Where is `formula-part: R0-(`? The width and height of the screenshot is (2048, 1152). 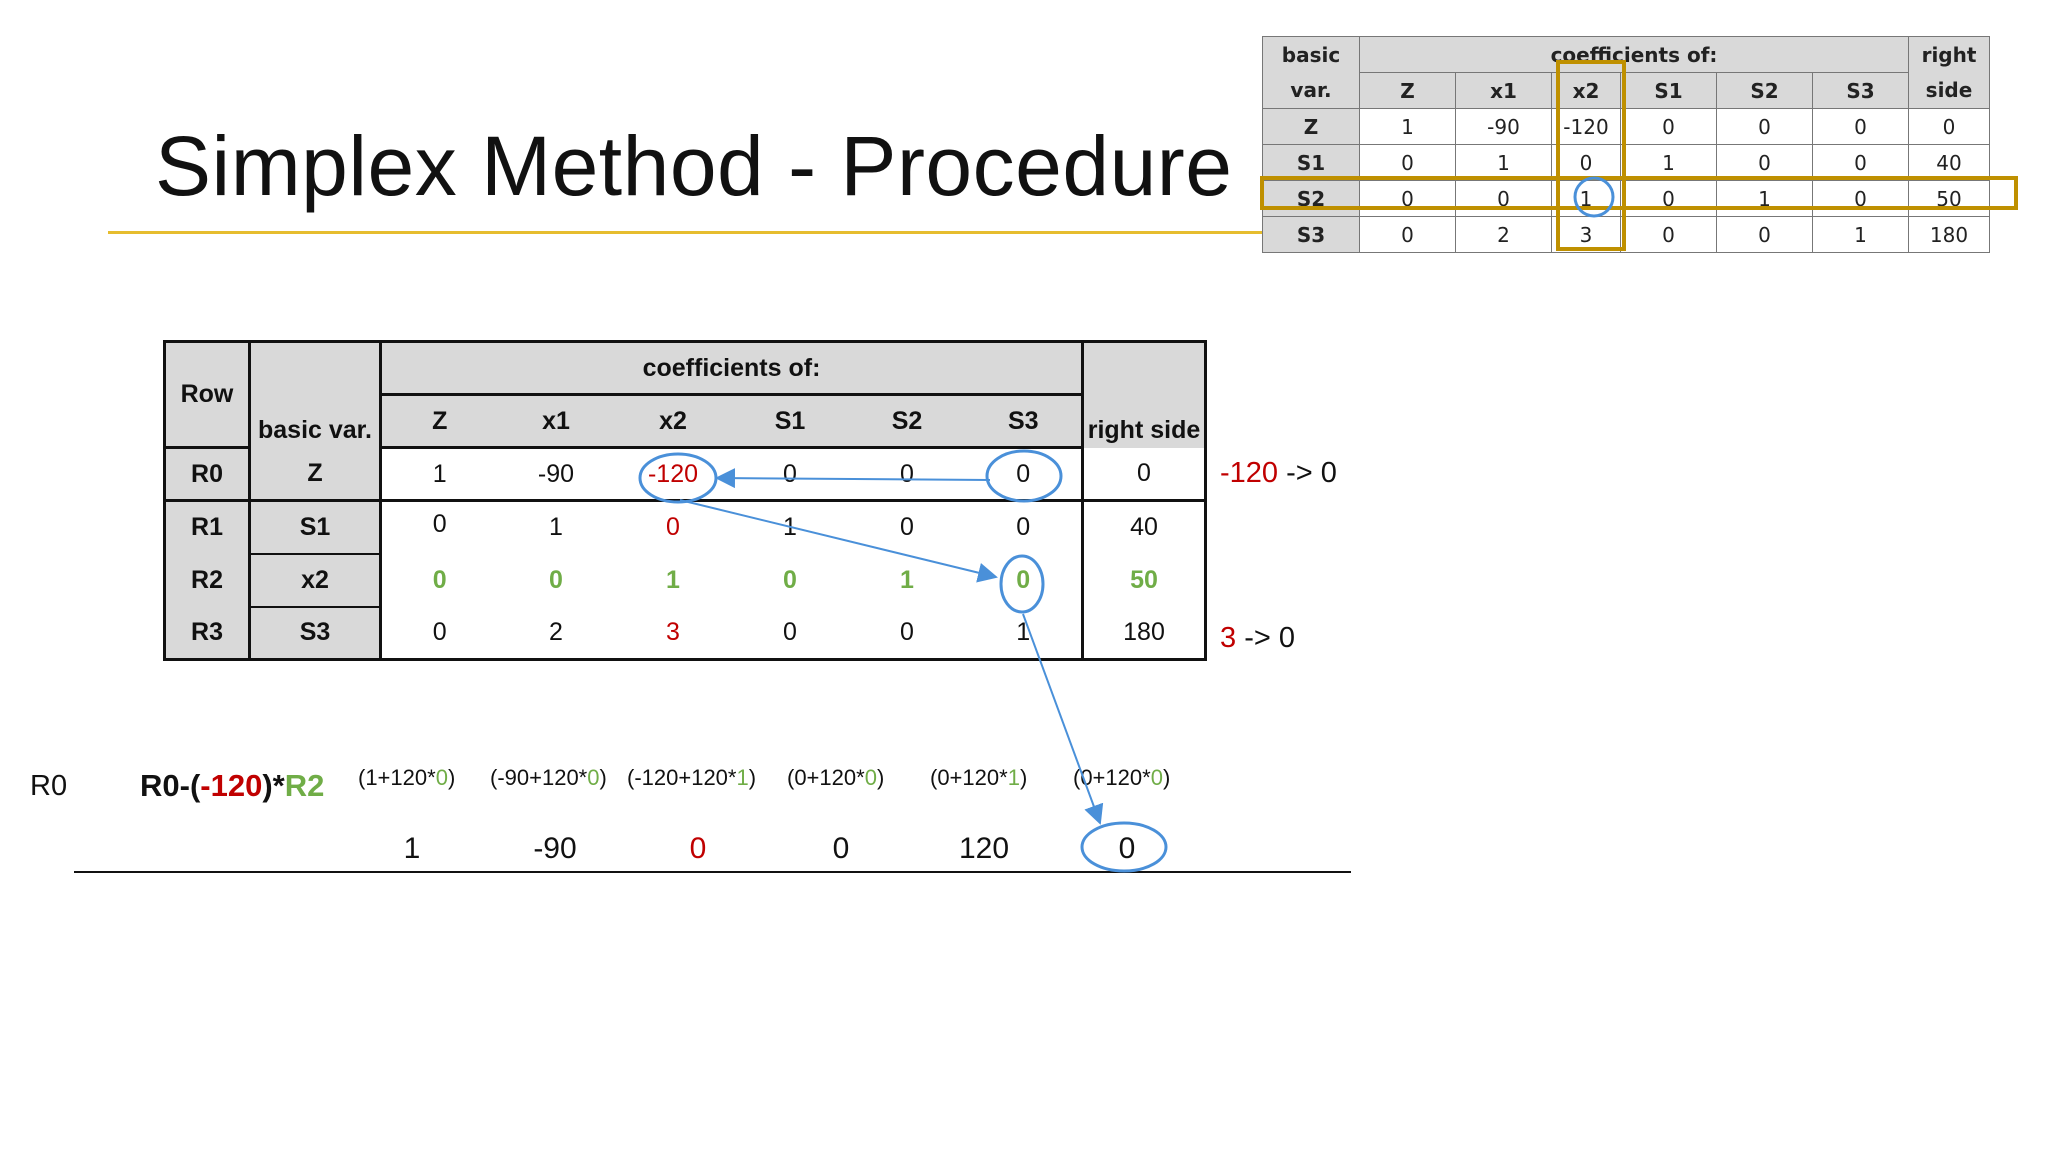 formula-part: R0-( is located at coordinates (170, 785).